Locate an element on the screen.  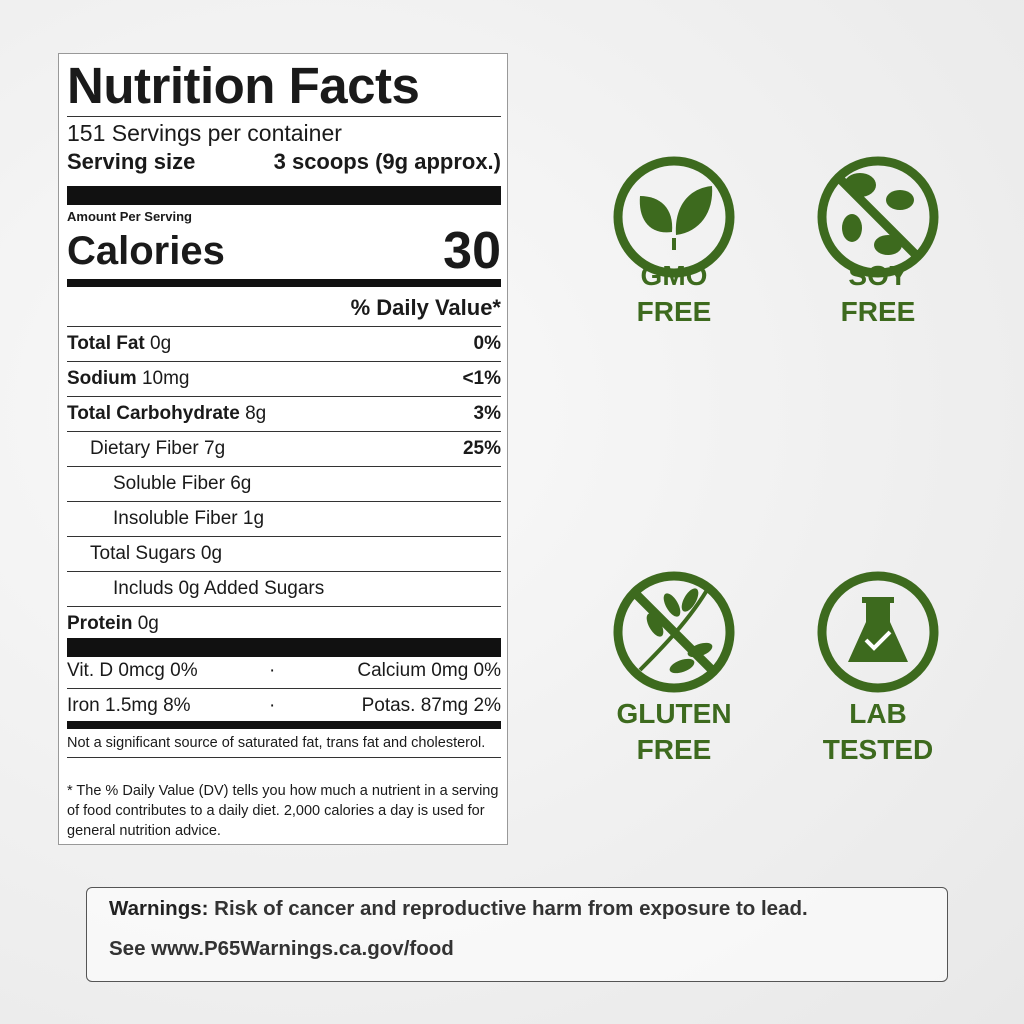
gmo-icon is located at coordinates (676, 218).